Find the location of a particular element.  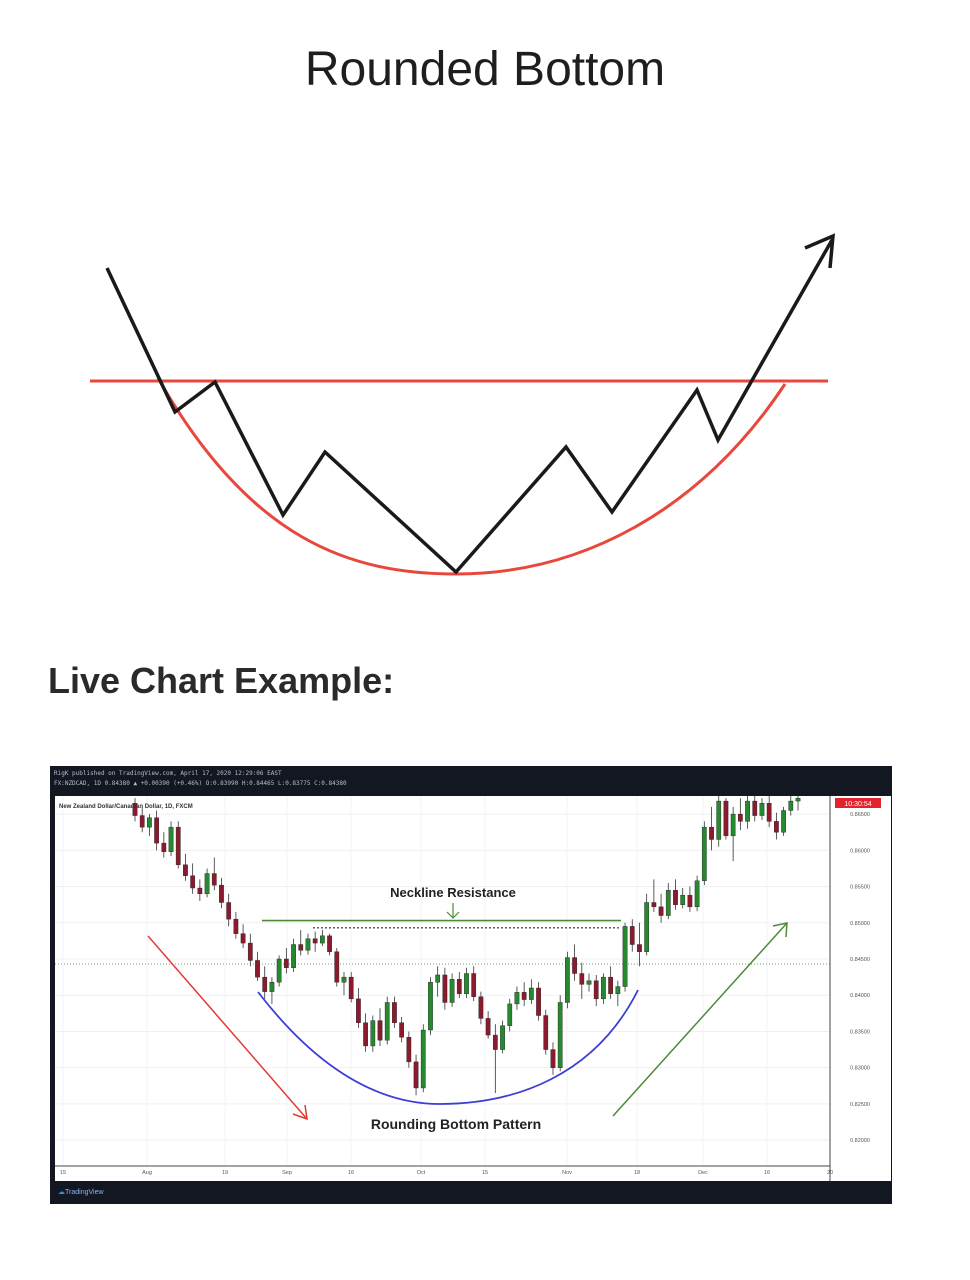

y-tick-label: 0.83500 is located at coordinates (860, 1032).